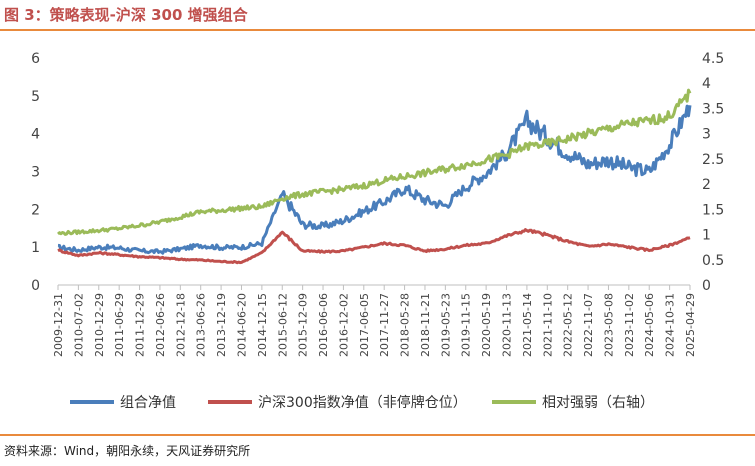  I want to click on x-tick-label: 2019-05-23, so click(445, 325).